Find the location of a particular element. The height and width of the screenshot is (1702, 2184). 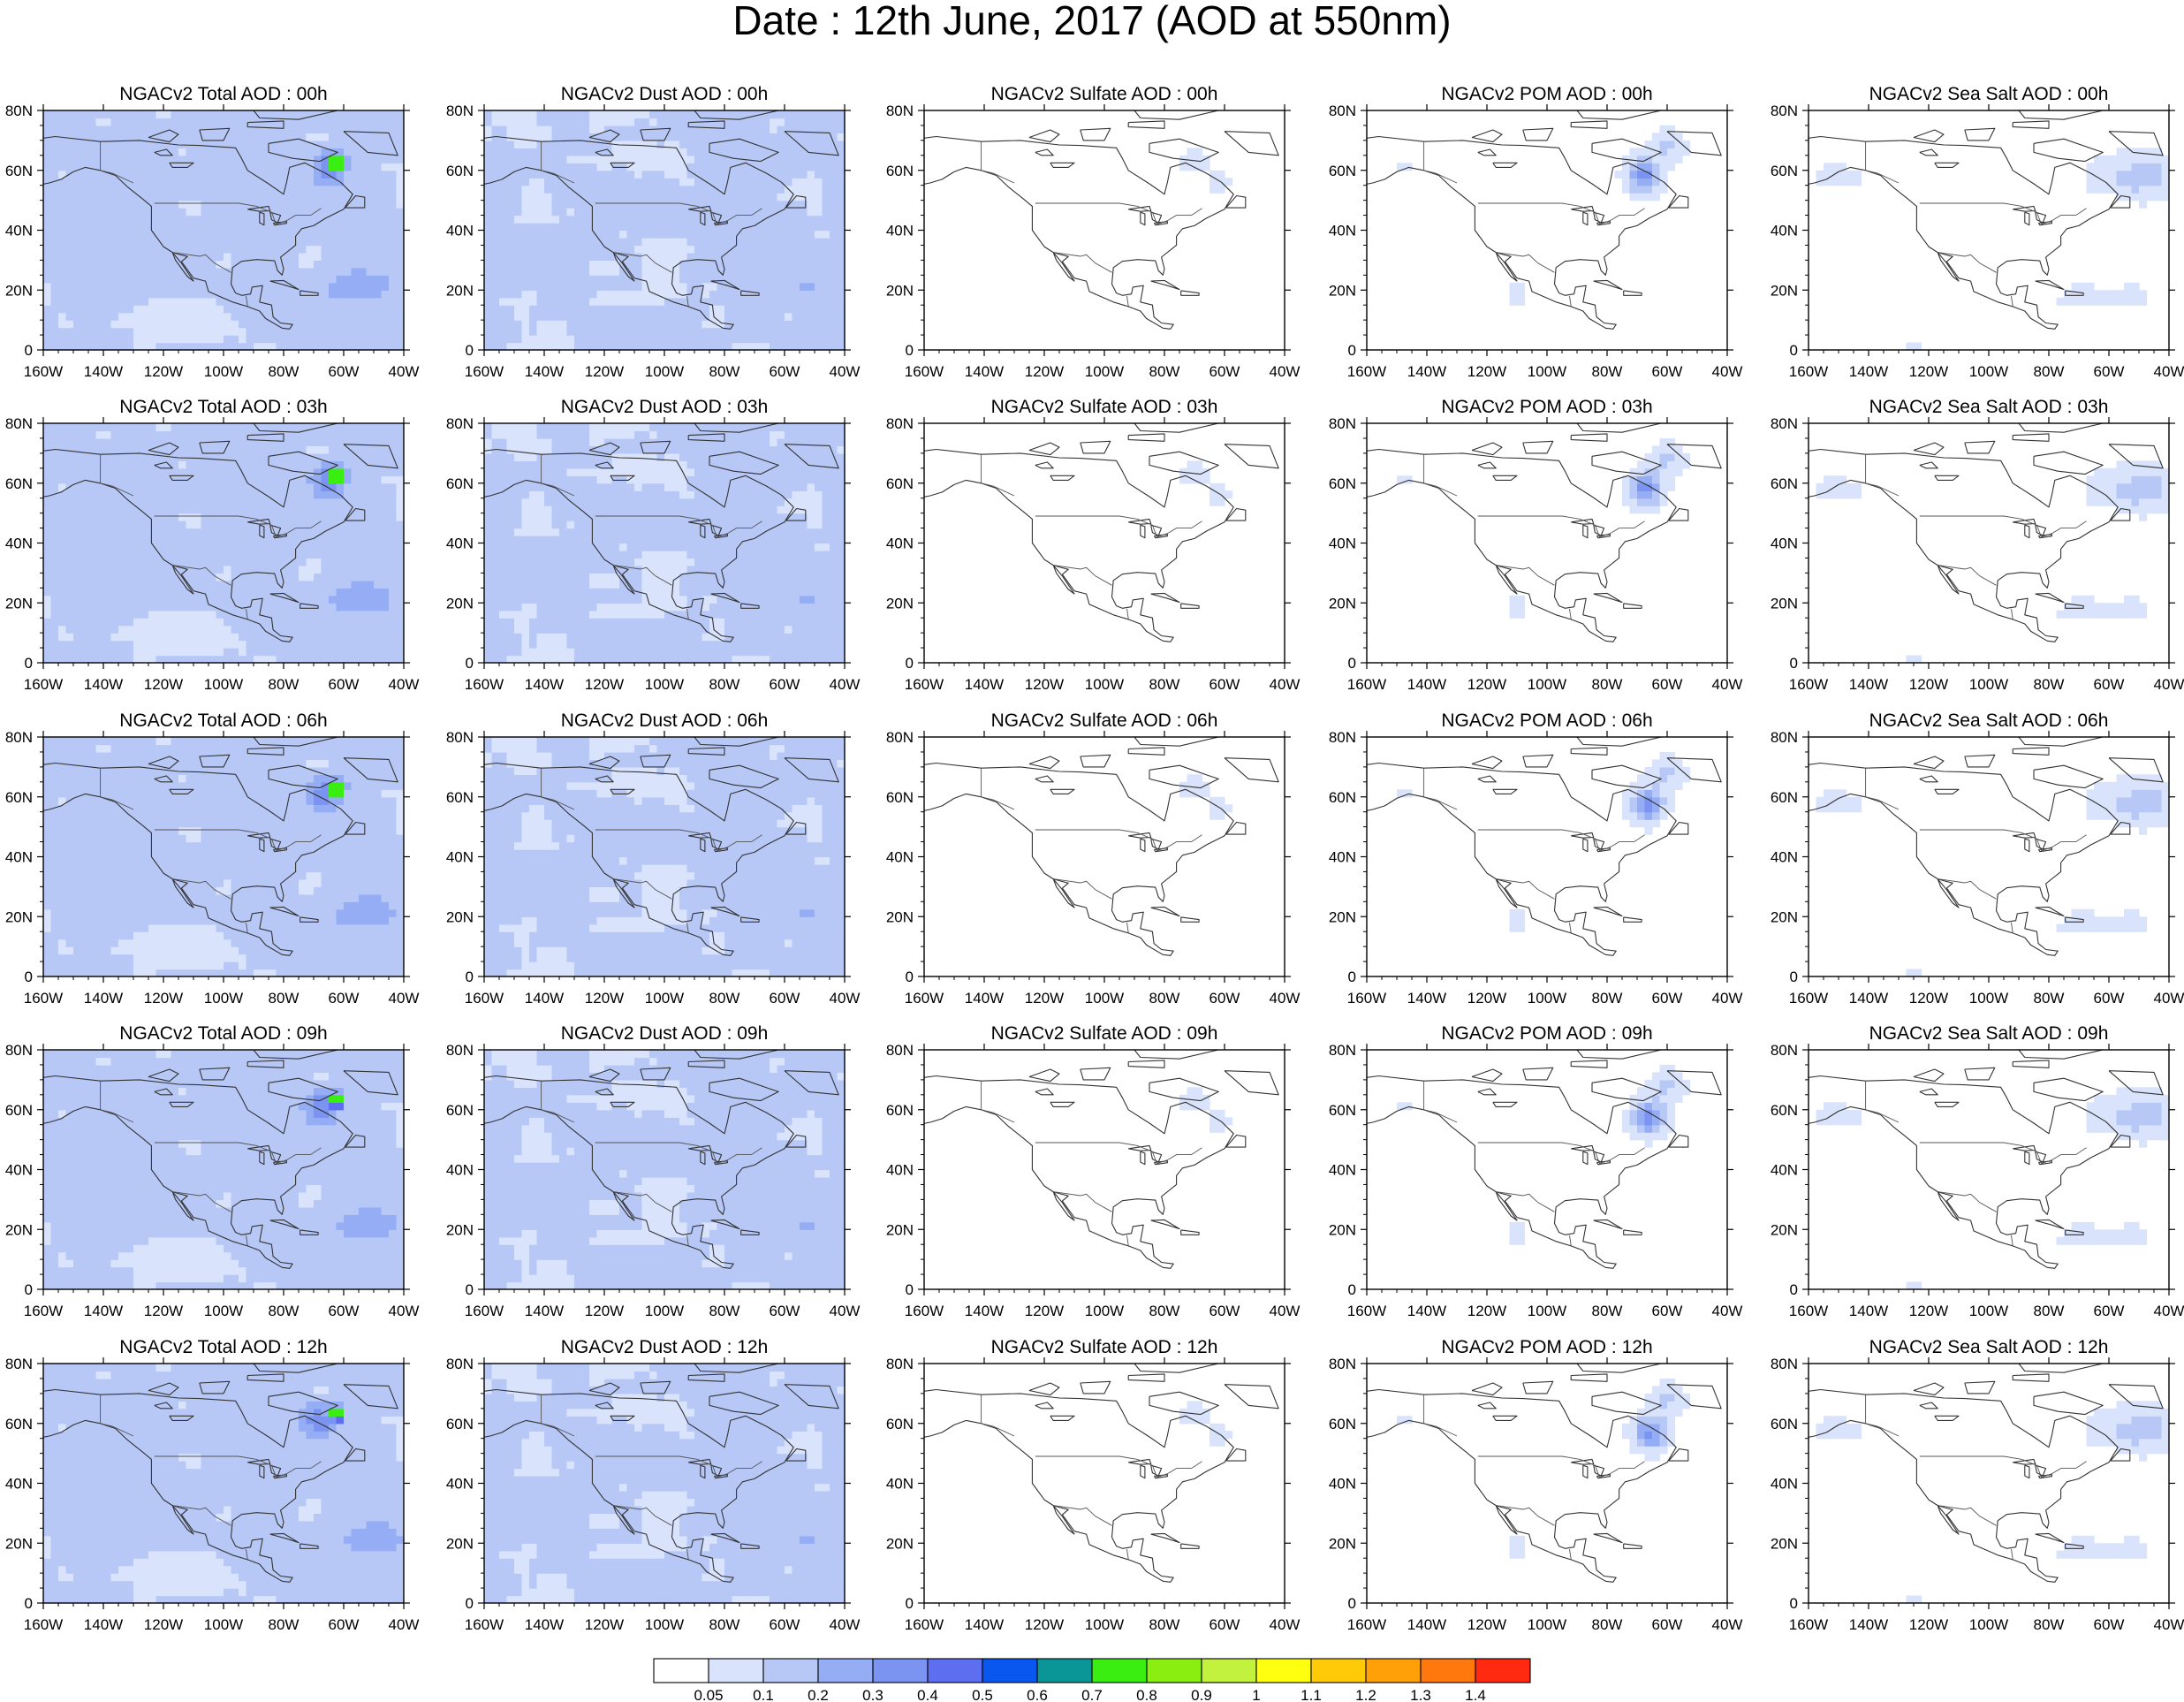

panel-title: NGACv2 Total AOD : 06h is located at coordinates (223, 720).